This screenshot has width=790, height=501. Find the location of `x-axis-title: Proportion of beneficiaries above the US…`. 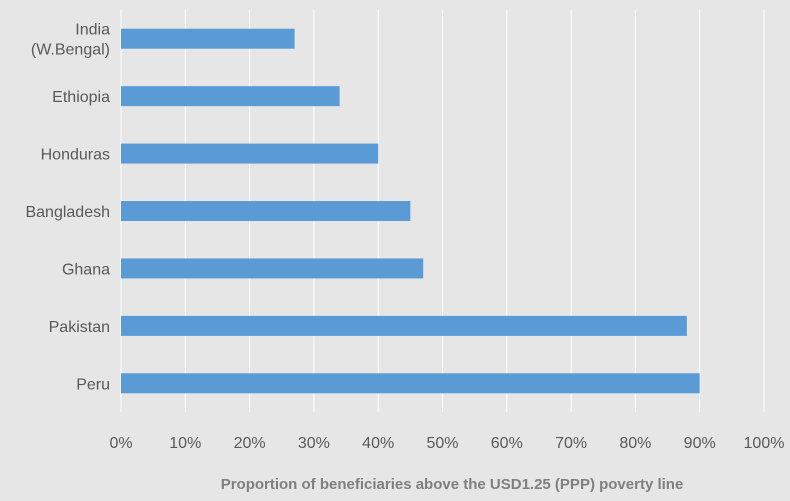

x-axis-title: Proportion of beneficiaries above the US… is located at coordinates (452, 484).